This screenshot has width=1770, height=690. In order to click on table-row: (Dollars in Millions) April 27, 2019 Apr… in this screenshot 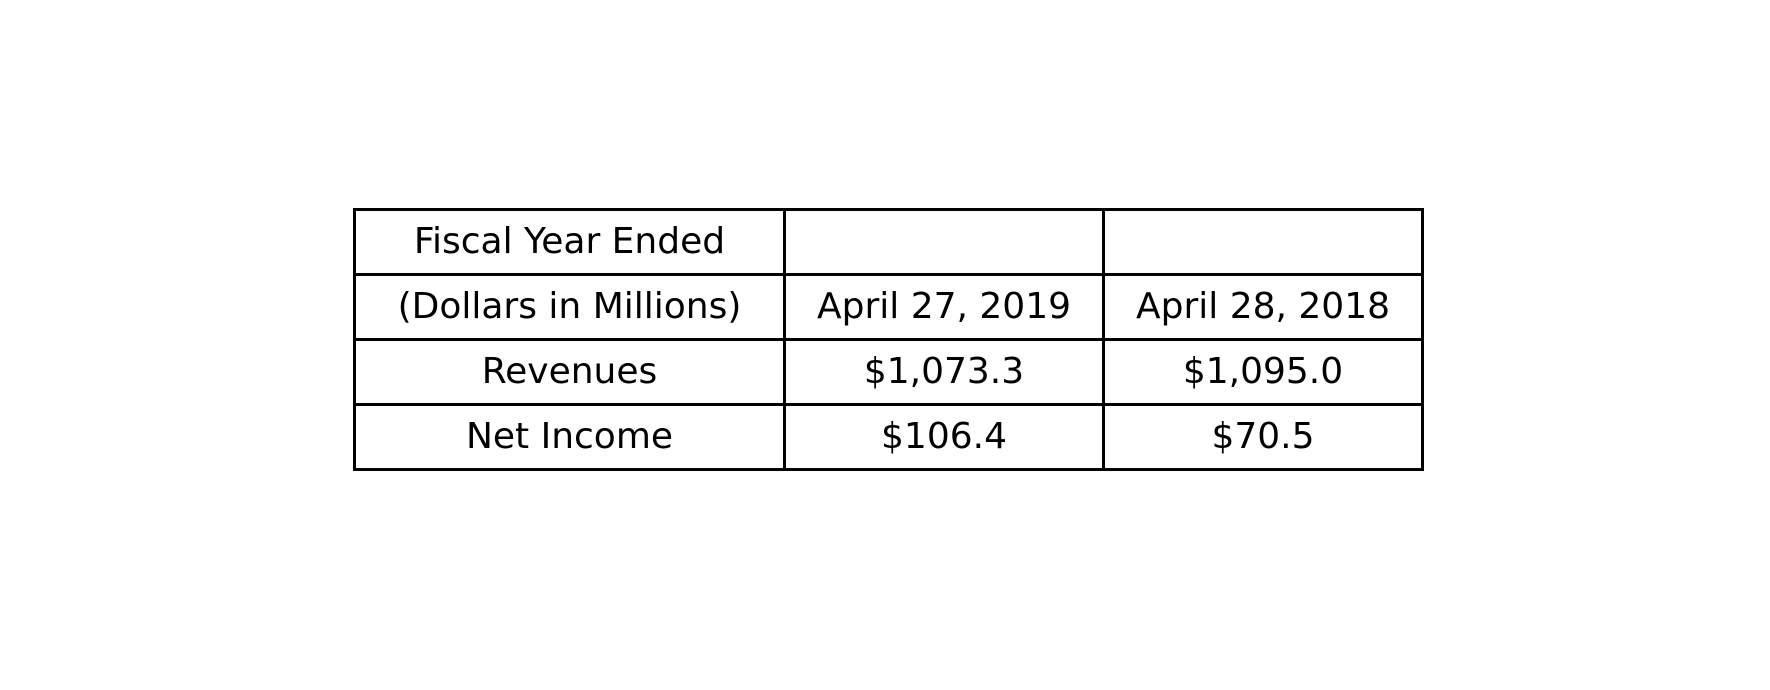, I will do `click(888, 307)`.